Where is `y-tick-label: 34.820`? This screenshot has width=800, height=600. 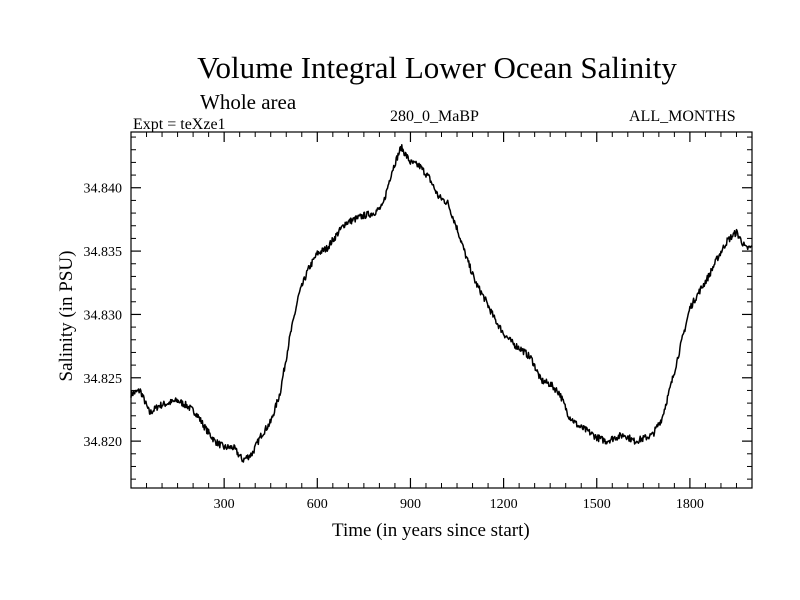
y-tick-label: 34.820 is located at coordinates (103, 442).